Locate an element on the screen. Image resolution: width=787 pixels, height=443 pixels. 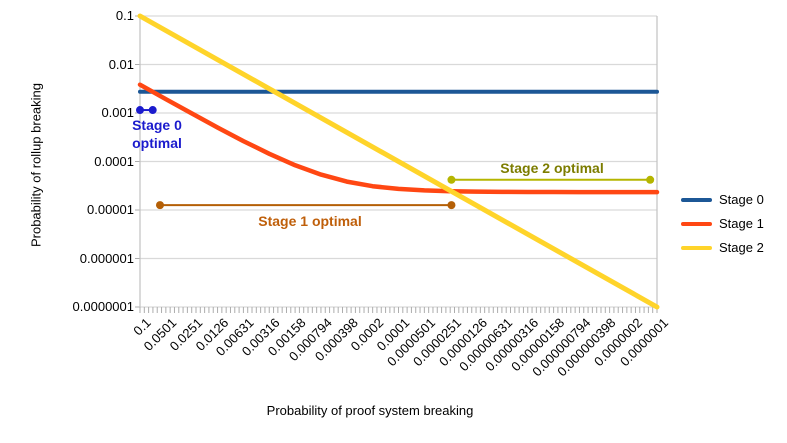
chart-legend: Stage 0 Stage 1 Stage 2 is located at coordinates (722, 228).